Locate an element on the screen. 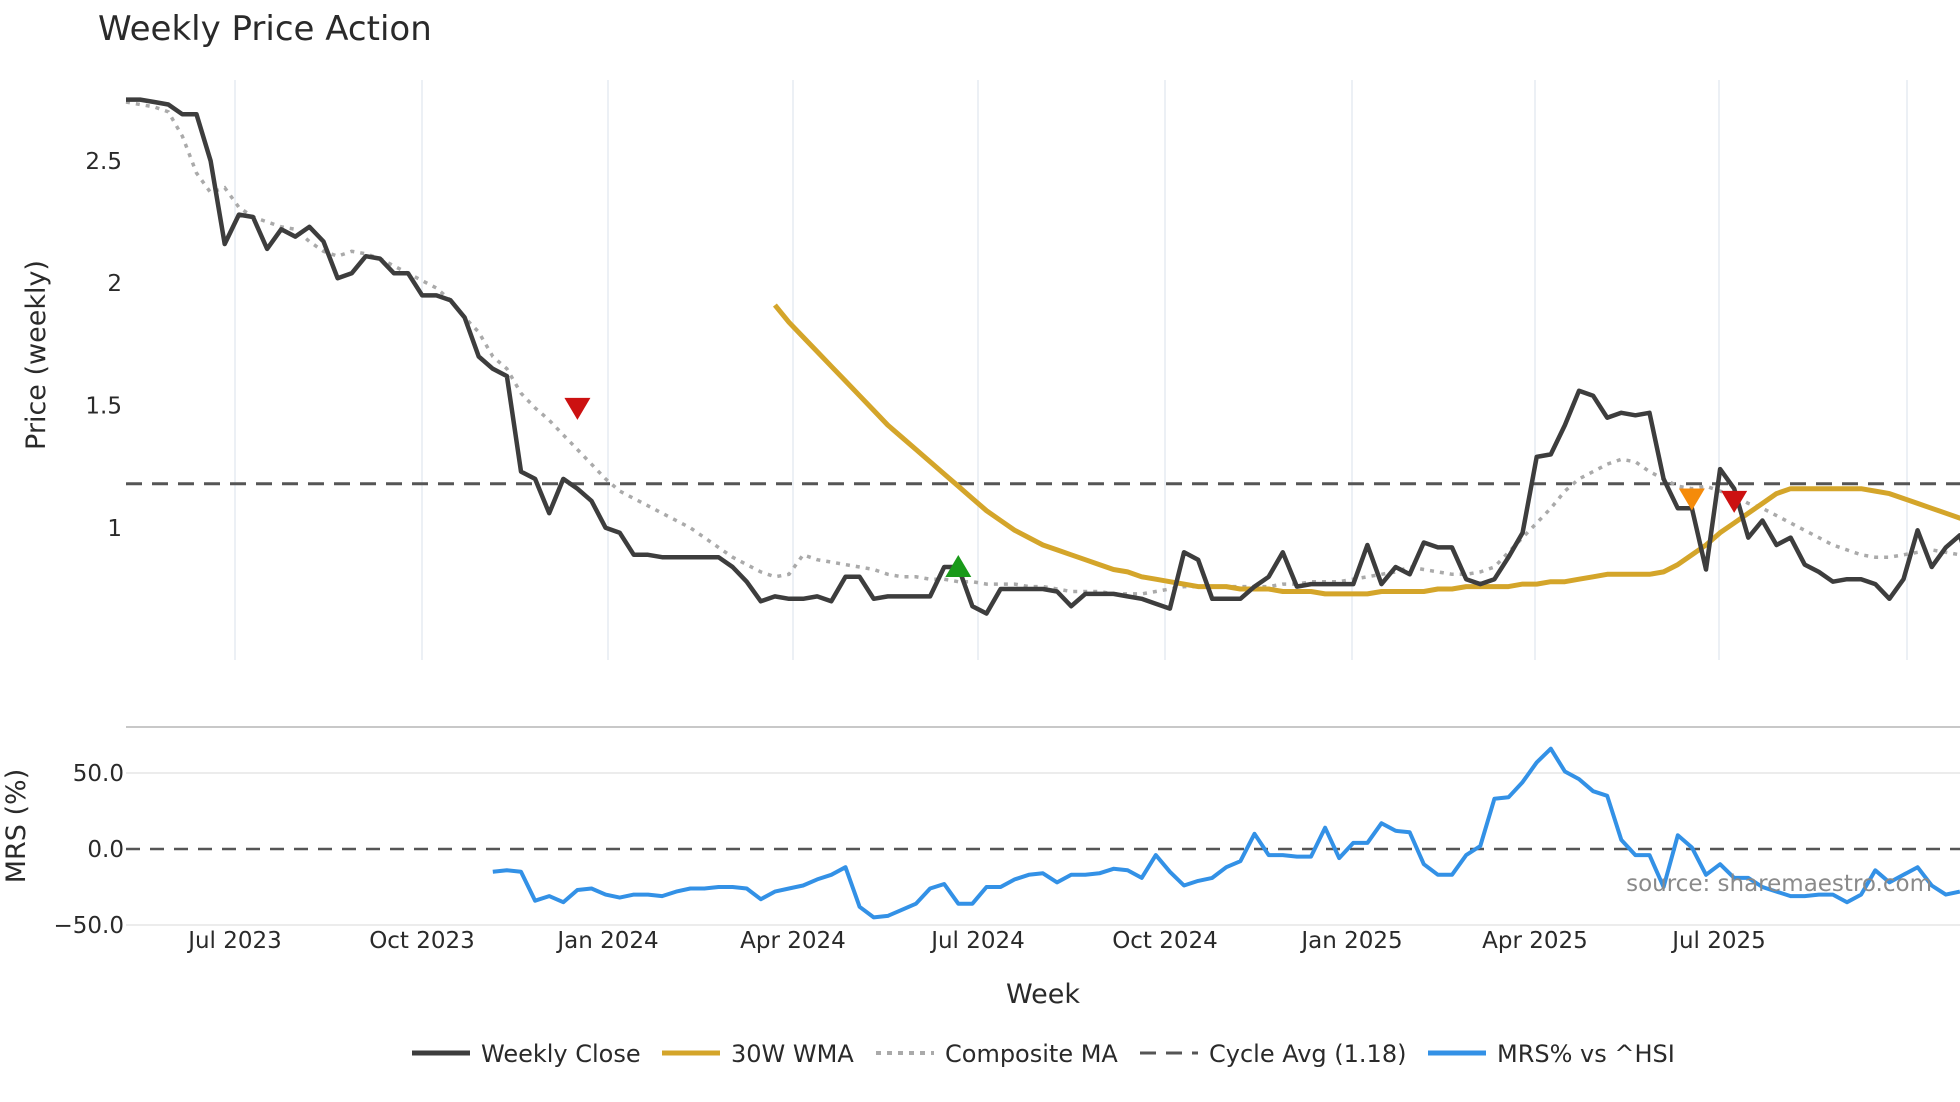 This screenshot has width=1960, height=1102. legend-label-cycle: Cycle Avg (1.18) is located at coordinates (1307, 1054).